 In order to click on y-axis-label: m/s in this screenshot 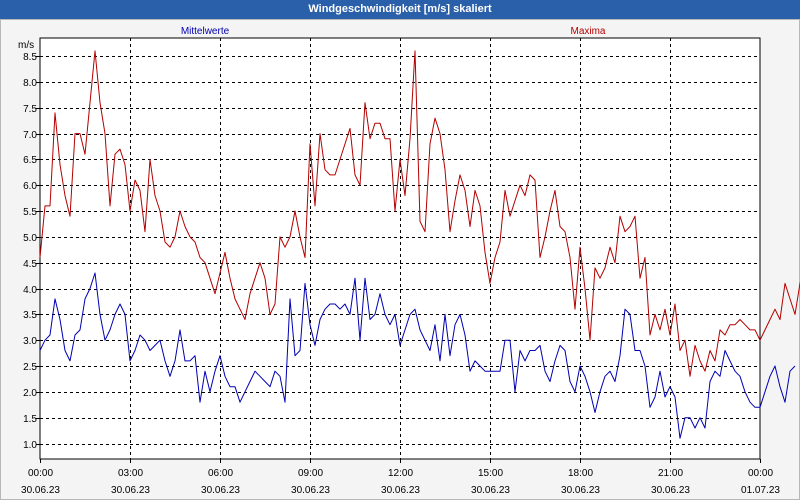, I will do `click(26, 45)`.